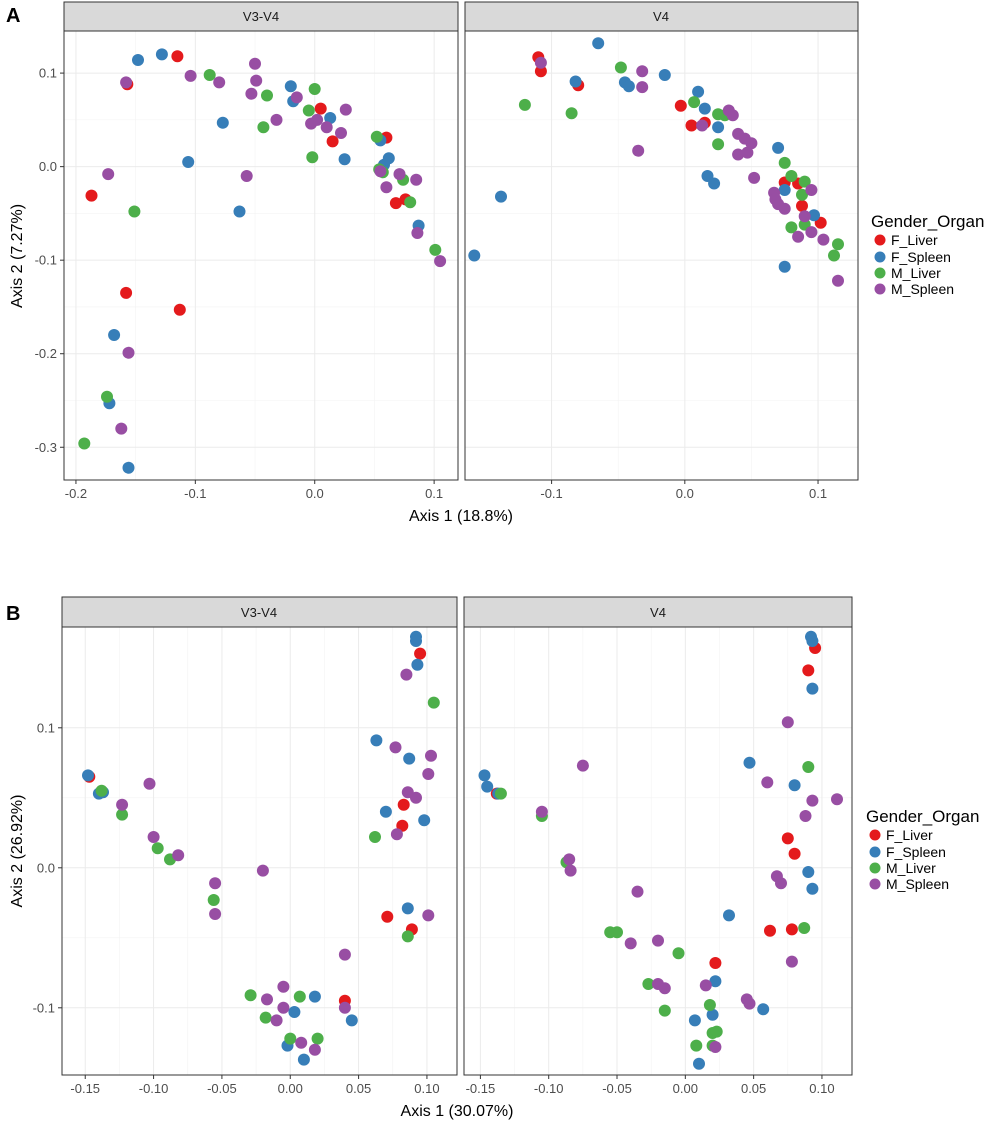 Image resolution: width=1000 pixels, height=1123 pixels. Describe the element at coordinates (685, 493) in the screenshot. I see `x-tick-label-v4: 0.0` at that location.